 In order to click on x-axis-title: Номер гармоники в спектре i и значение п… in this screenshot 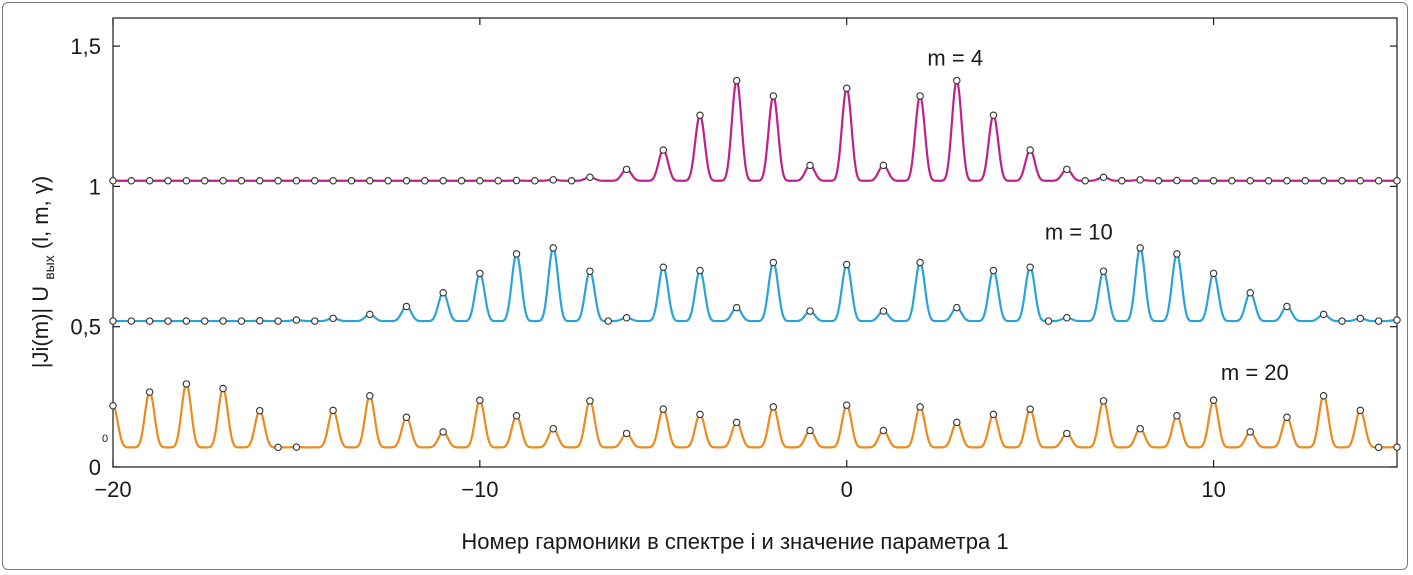, I will do `click(734, 541)`.